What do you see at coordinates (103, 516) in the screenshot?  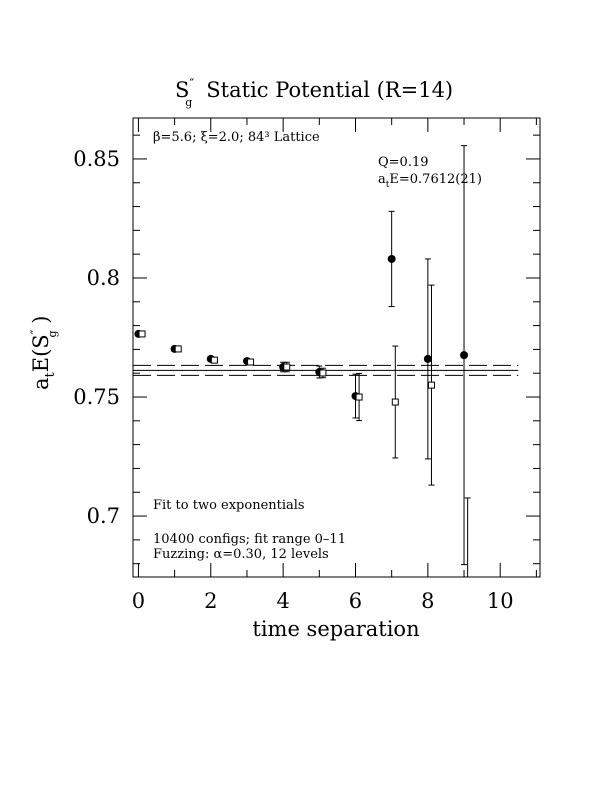 I see `y-tick-label: 0.7` at bounding box center [103, 516].